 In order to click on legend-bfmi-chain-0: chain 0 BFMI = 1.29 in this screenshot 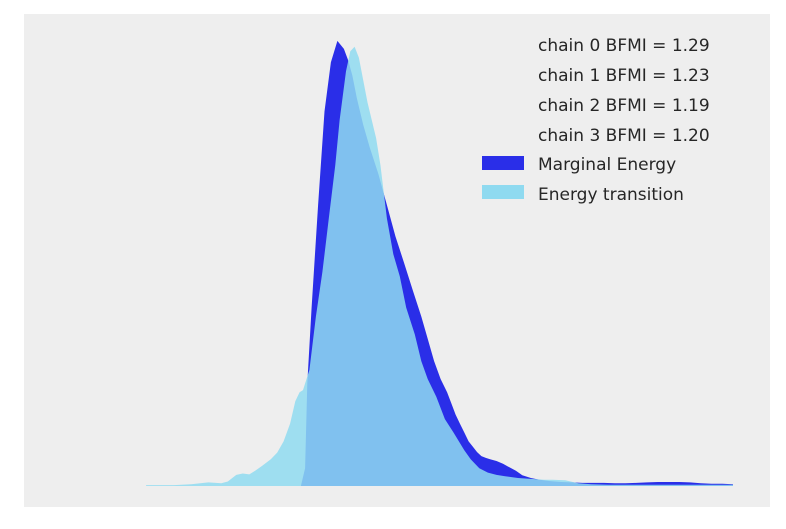, I will do `click(624, 46)`.